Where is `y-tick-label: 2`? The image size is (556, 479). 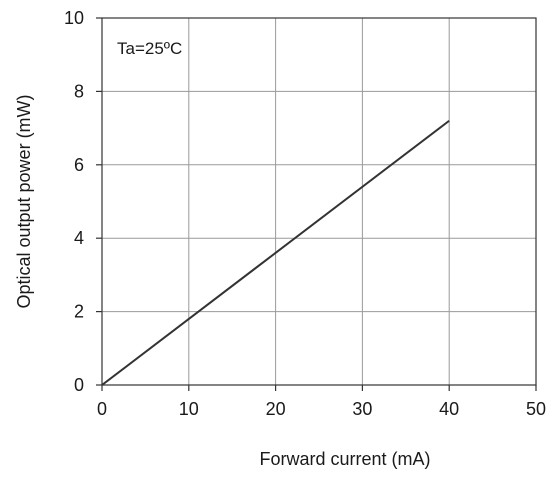
y-tick-label: 2 is located at coordinates (79, 312).